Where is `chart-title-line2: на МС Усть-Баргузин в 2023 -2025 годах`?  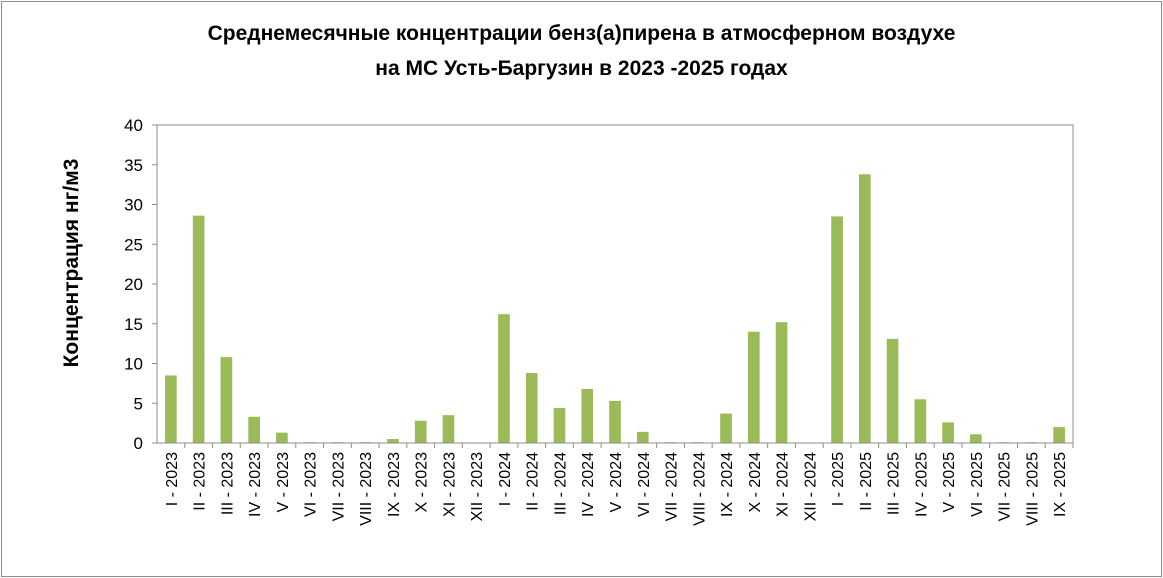 chart-title-line2: на МС Усть-Баргузин в 2023 -2025 годах is located at coordinates (581, 68).